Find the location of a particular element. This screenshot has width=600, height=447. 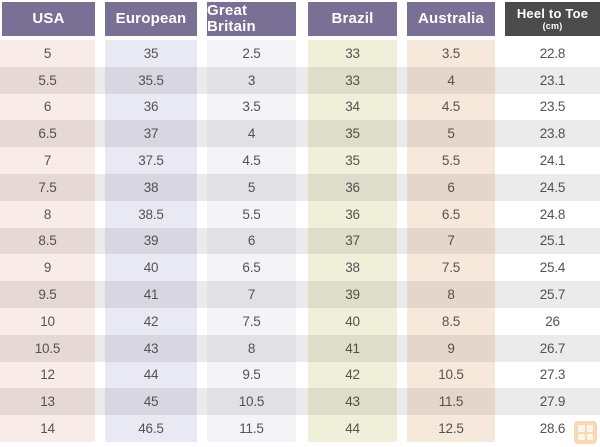

column-header-european: European is located at coordinates (151, 19).